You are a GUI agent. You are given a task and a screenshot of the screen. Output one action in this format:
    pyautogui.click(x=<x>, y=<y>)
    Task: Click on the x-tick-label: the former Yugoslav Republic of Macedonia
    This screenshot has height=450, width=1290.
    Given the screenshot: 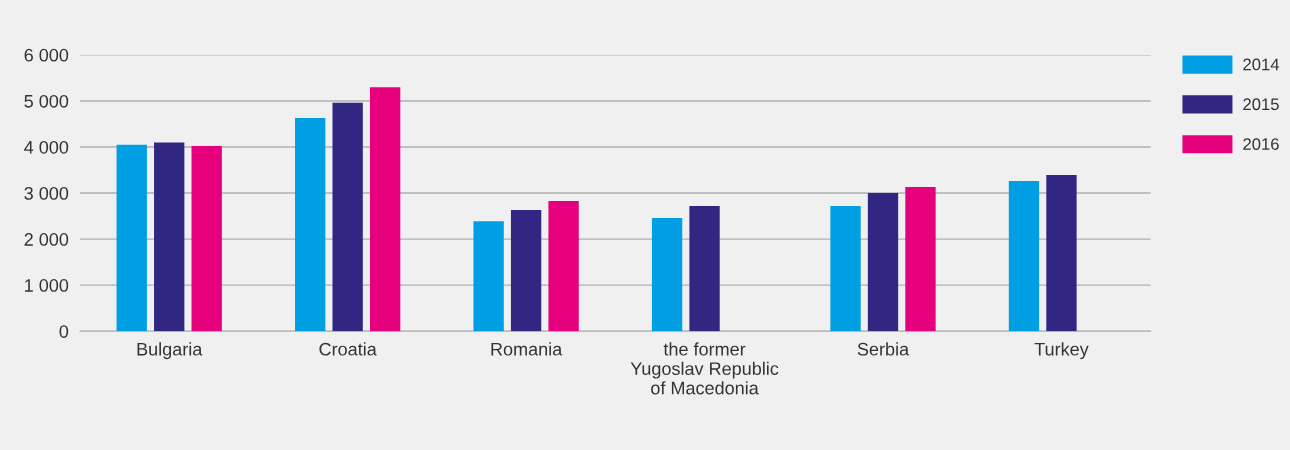 What is the action you would take?
    pyautogui.click(x=704, y=368)
    